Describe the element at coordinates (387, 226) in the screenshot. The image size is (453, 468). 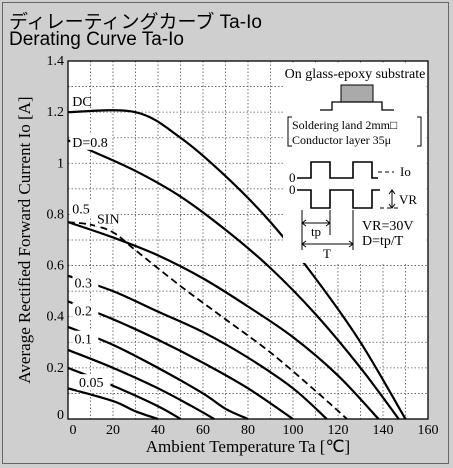
I see `vr-equation: VR=30V` at that location.